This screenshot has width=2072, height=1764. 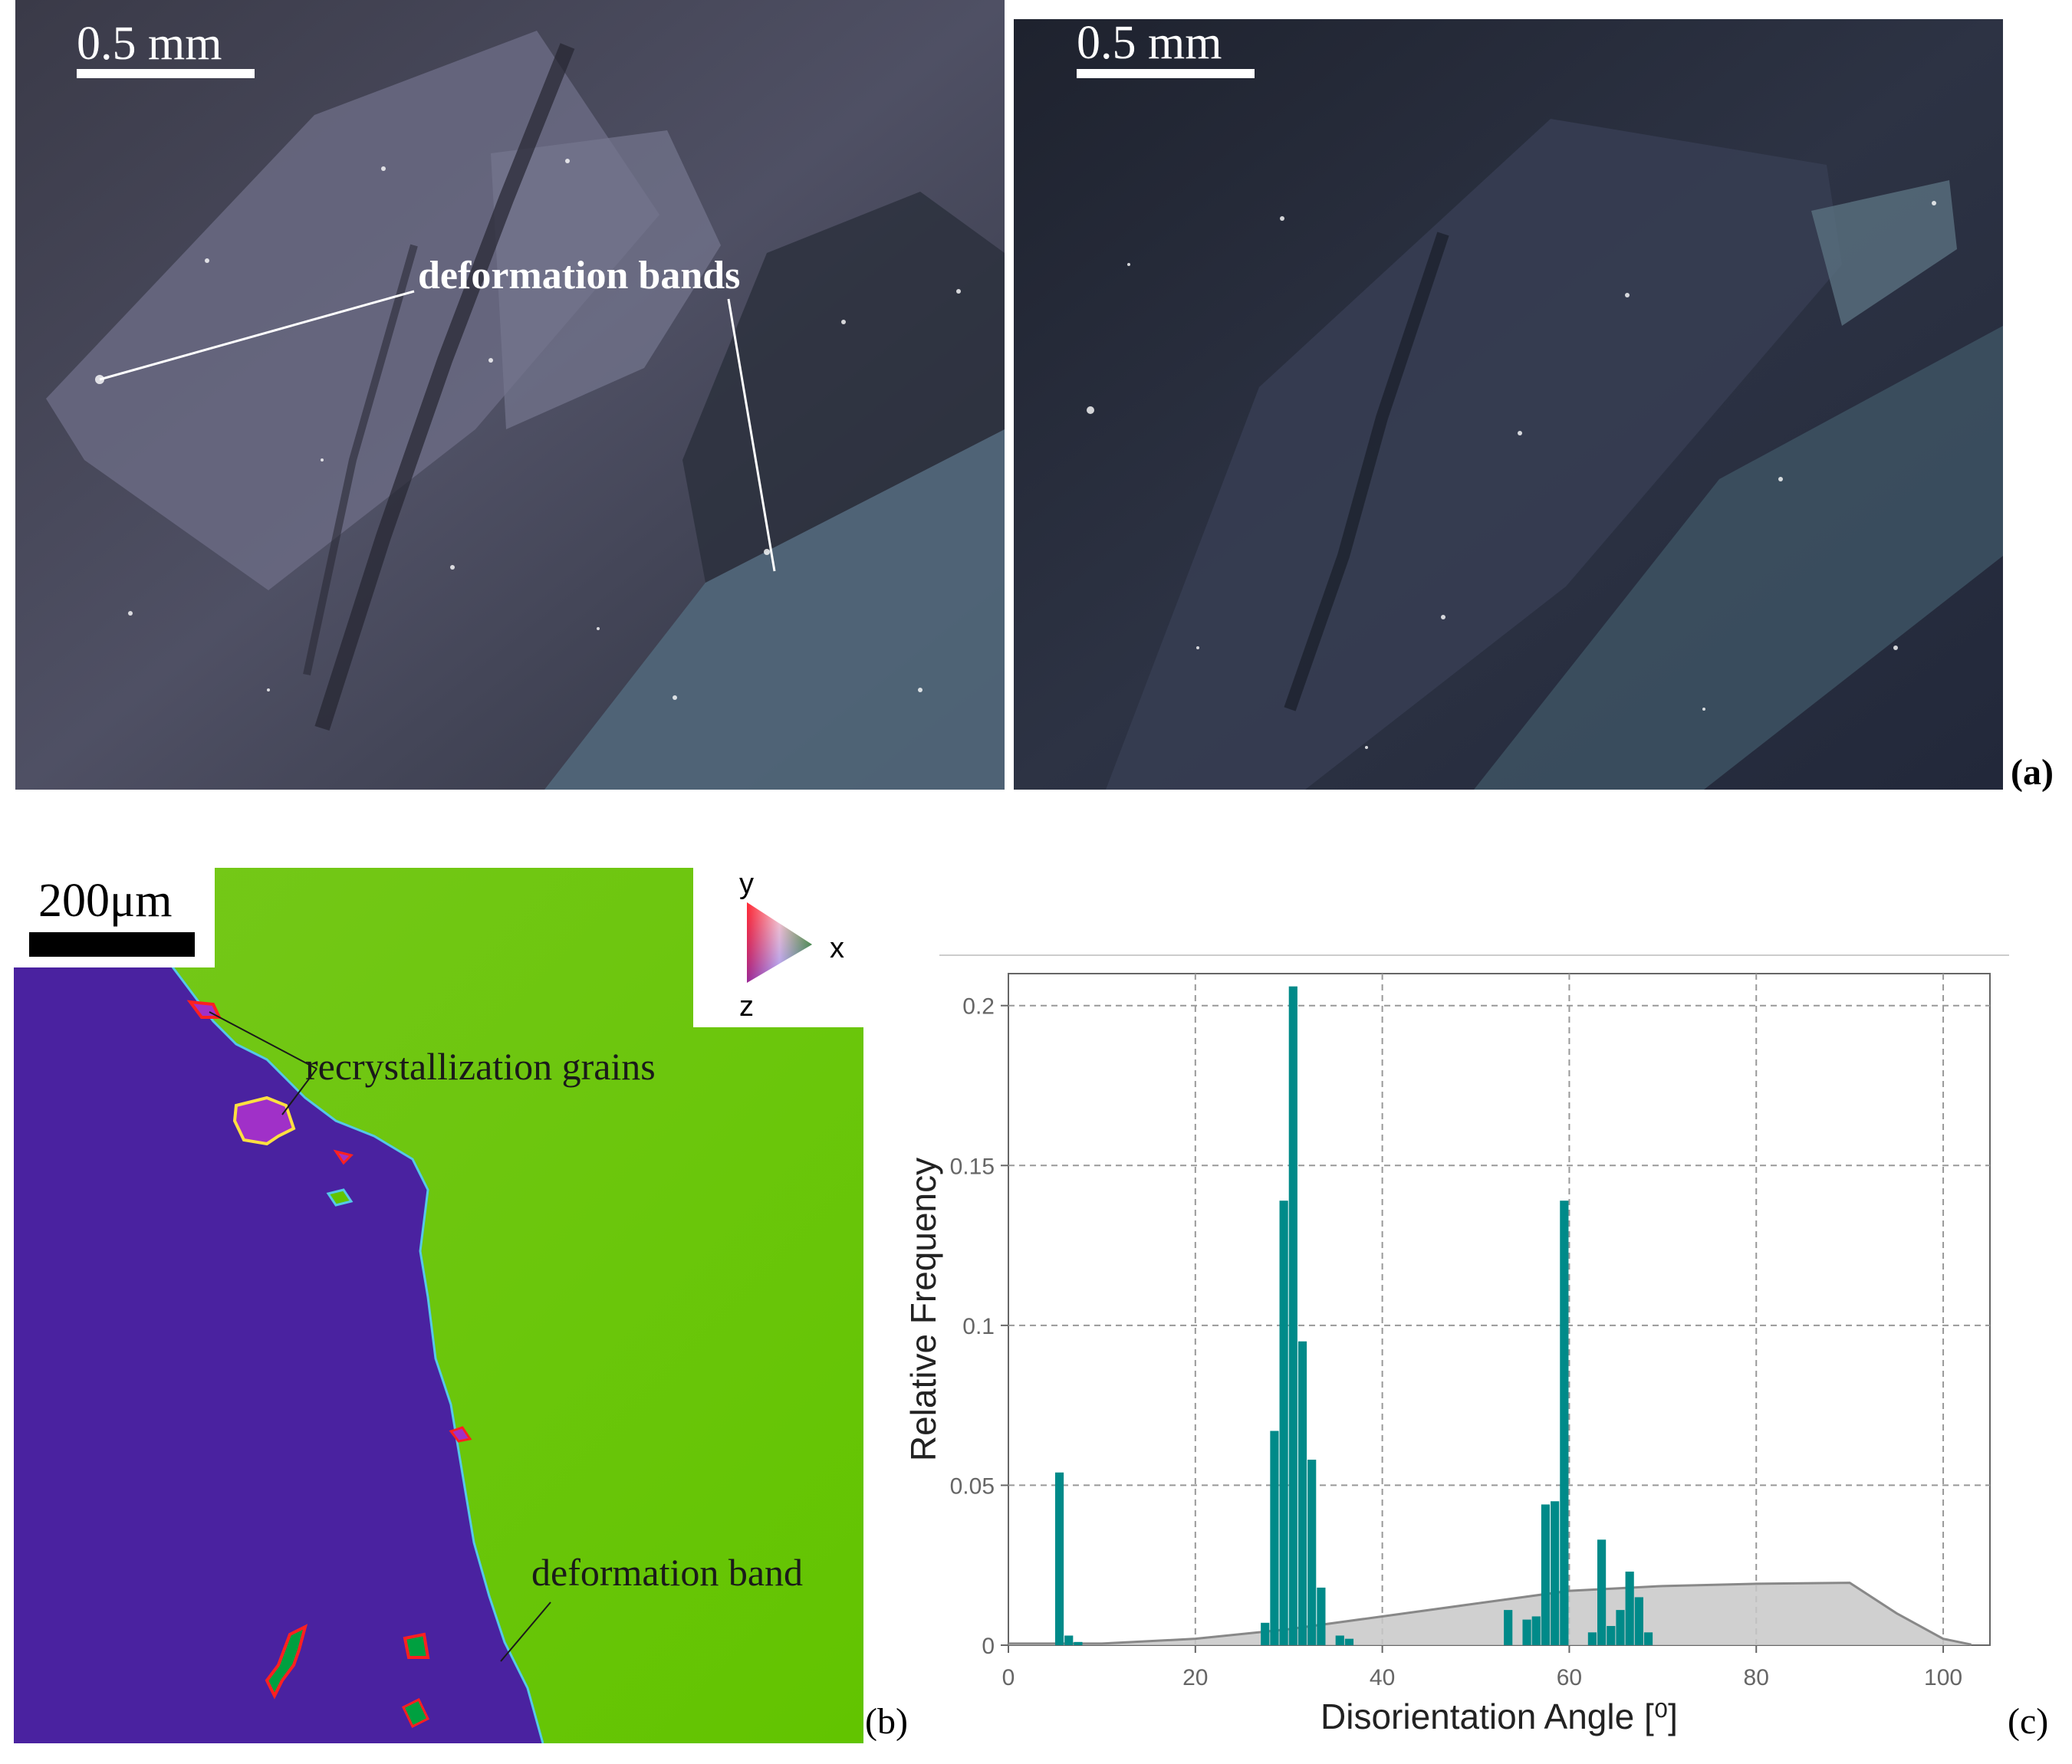 I want to click on scale-bar-right, so click(x=1166, y=73).